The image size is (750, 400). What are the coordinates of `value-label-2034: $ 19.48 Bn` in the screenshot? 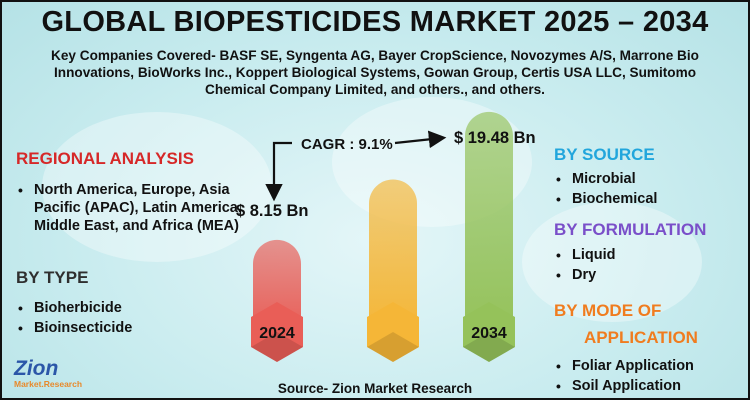 It's located at (495, 138).